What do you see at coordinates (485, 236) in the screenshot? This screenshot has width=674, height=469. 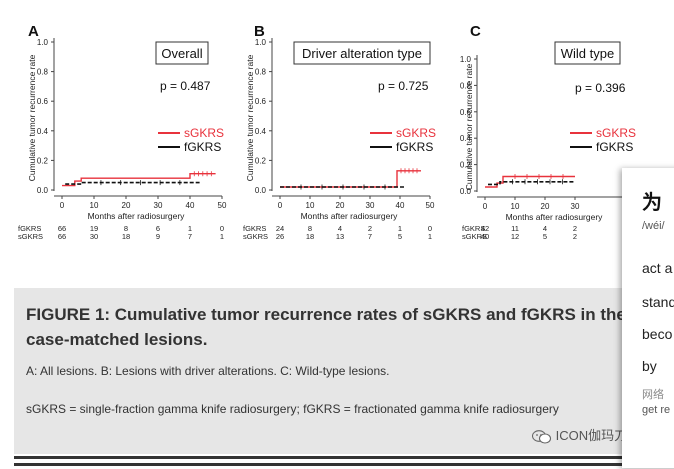 I see `risk-value: 40` at bounding box center [485, 236].